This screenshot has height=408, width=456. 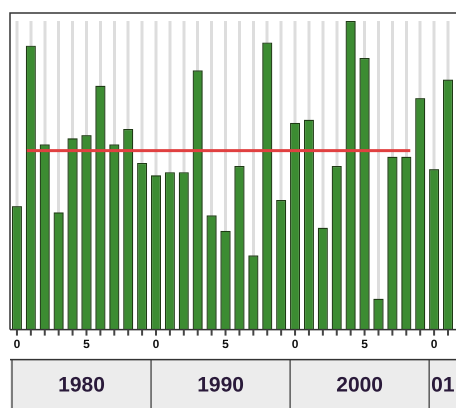 What do you see at coordinates (359, 385) in the screenshot?
I see `text: 2000` at bounding box center [359, 385].